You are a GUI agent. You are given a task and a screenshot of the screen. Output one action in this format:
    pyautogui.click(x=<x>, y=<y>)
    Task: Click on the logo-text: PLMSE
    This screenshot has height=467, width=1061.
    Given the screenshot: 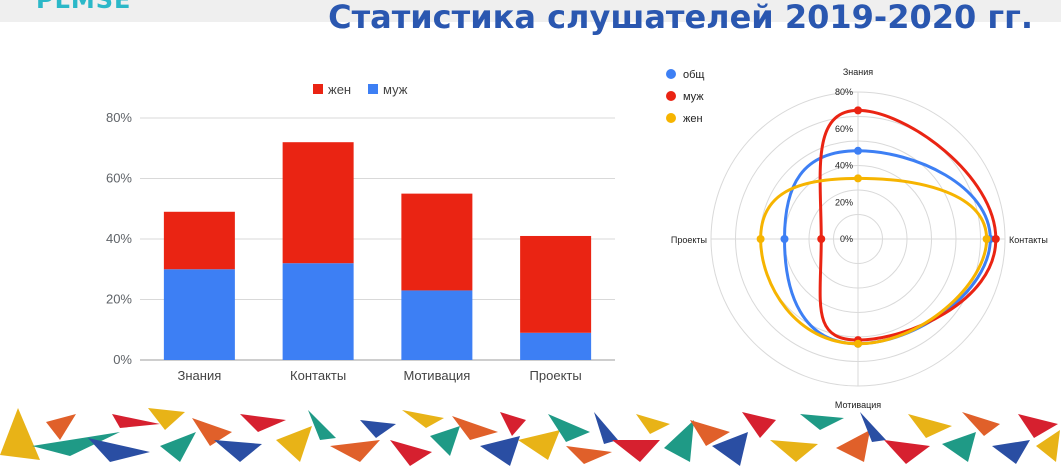 What is the action you would take?
    pyautogui.click(x=84, y=7)
    